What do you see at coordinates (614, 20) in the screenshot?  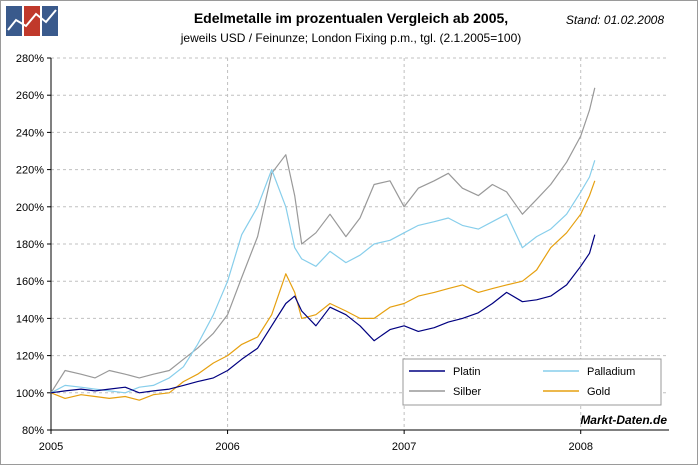 I see `stand-date: Stand: 01.02.2008` at bounding box center [614, 20].